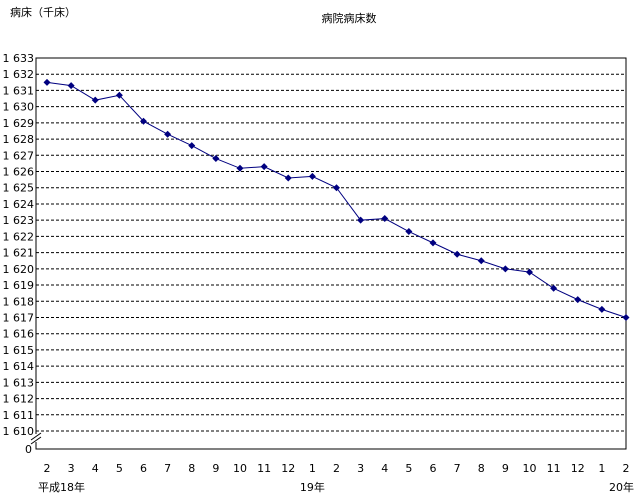 The width and height of the screenshot is (638, 496). What do you see at coordinates (19, 399) in the screenshot?
I see `y-tick-label: 1 612` at bounding box center [19, 399].